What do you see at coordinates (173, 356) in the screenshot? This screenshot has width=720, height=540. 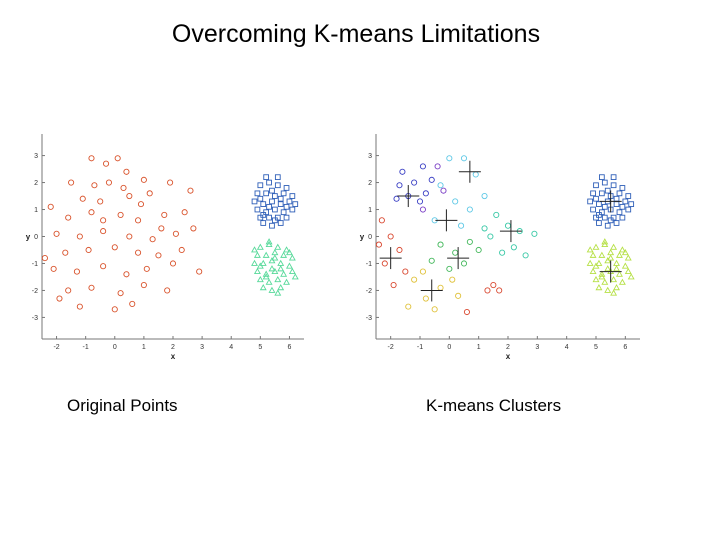 I see `x-axis-label: x` at bounding box center [173, 356].